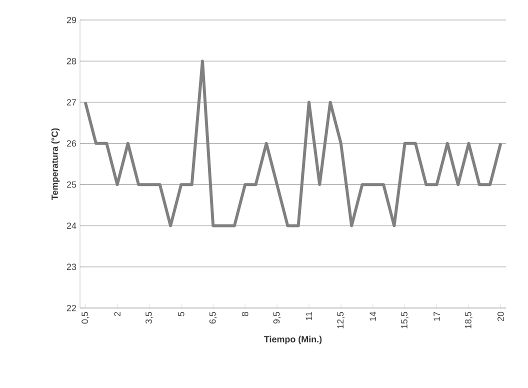 The width and height of the screenshot is (528, 388). What do you see at coordinates (55, 164) in the screenshot?
I see `y-axis-title: Temperatura (°C)` at bounding box center [55, 164].